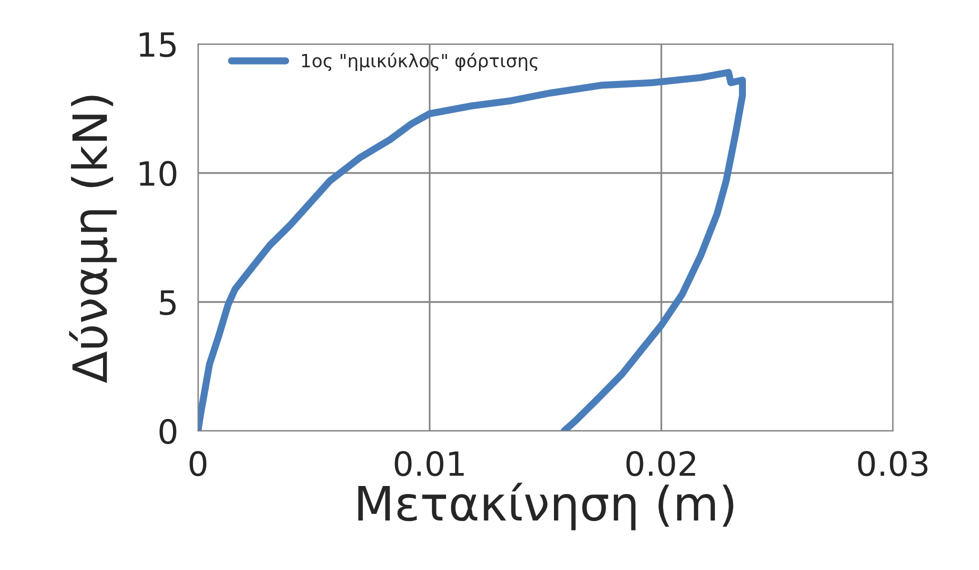 The width and height of the screenshot is (979, 570). What do you see at coordinates (546, 506) in the screenshot?
I see `x-axis-title: Μετακίνηση (m)` at bounding box center [546, 506].